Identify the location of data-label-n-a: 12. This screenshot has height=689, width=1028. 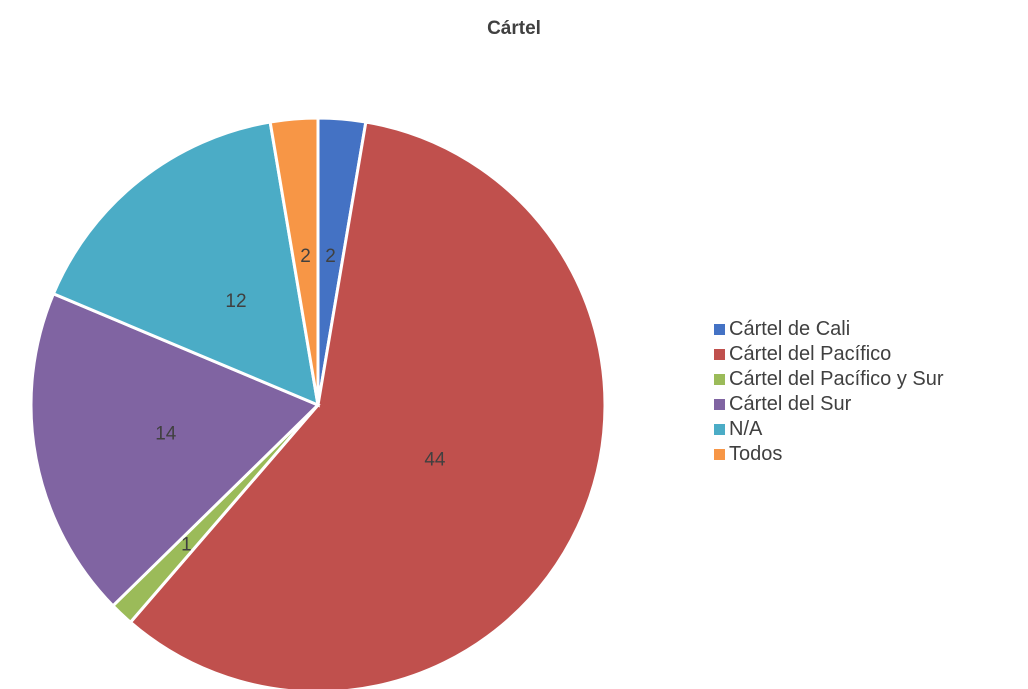
(235, 301).